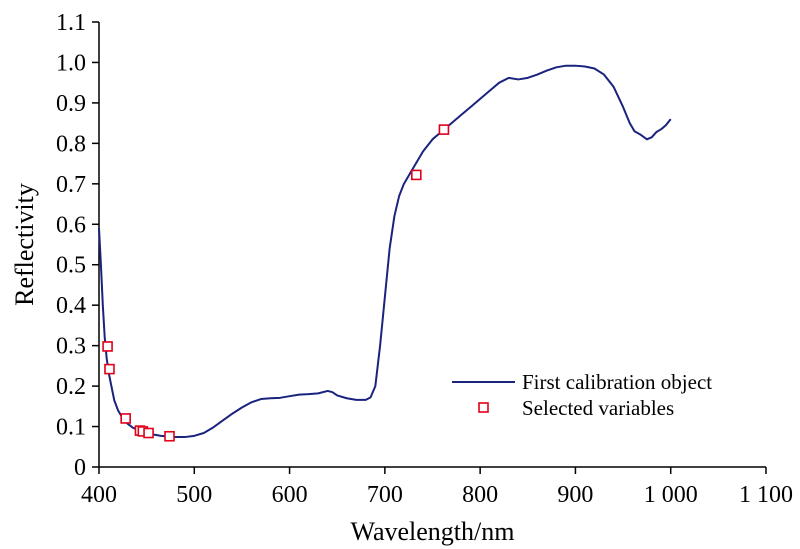  Describe the element at coordinates (71, 185) in the screenshot. I see `y-tick-label: 0.7` at that location.